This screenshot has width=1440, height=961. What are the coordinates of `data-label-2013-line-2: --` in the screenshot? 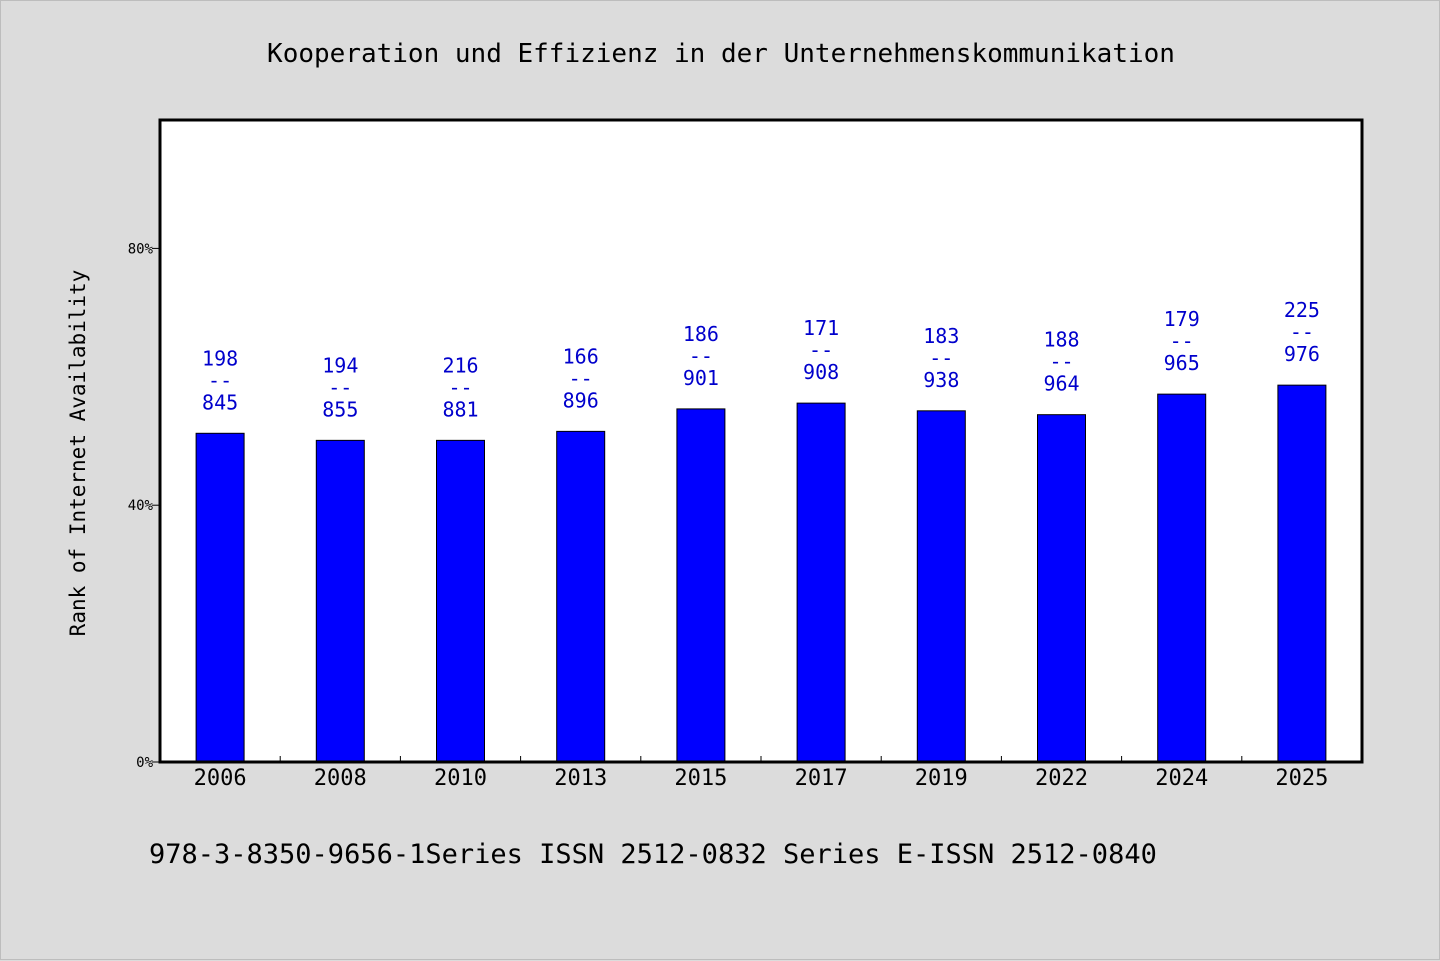 It's located at (581, 378).